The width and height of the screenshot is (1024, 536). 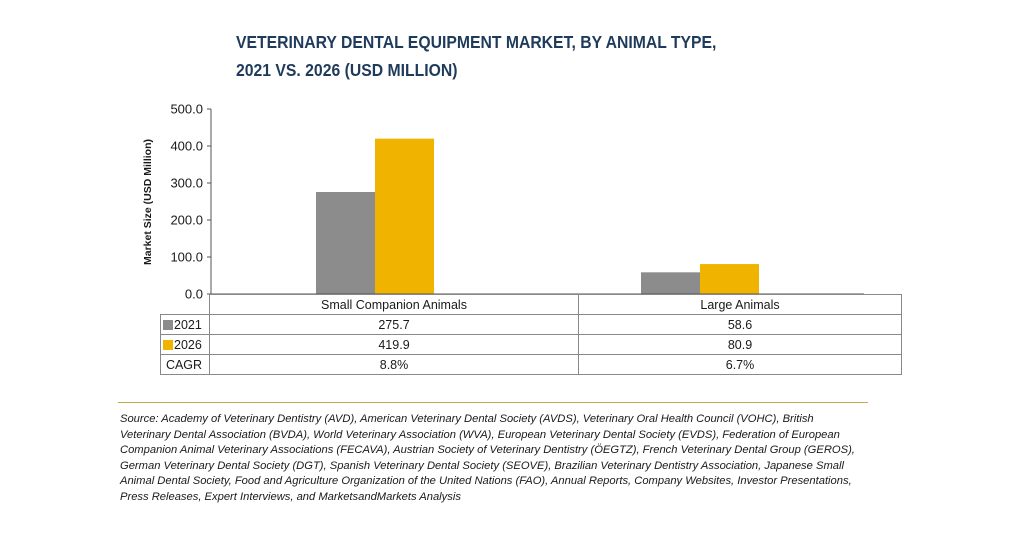 What do you see at coordinates (394, 304) in the screenshot?
I see `category-label: Small Companion Animals` at bounding box center [394, 304].